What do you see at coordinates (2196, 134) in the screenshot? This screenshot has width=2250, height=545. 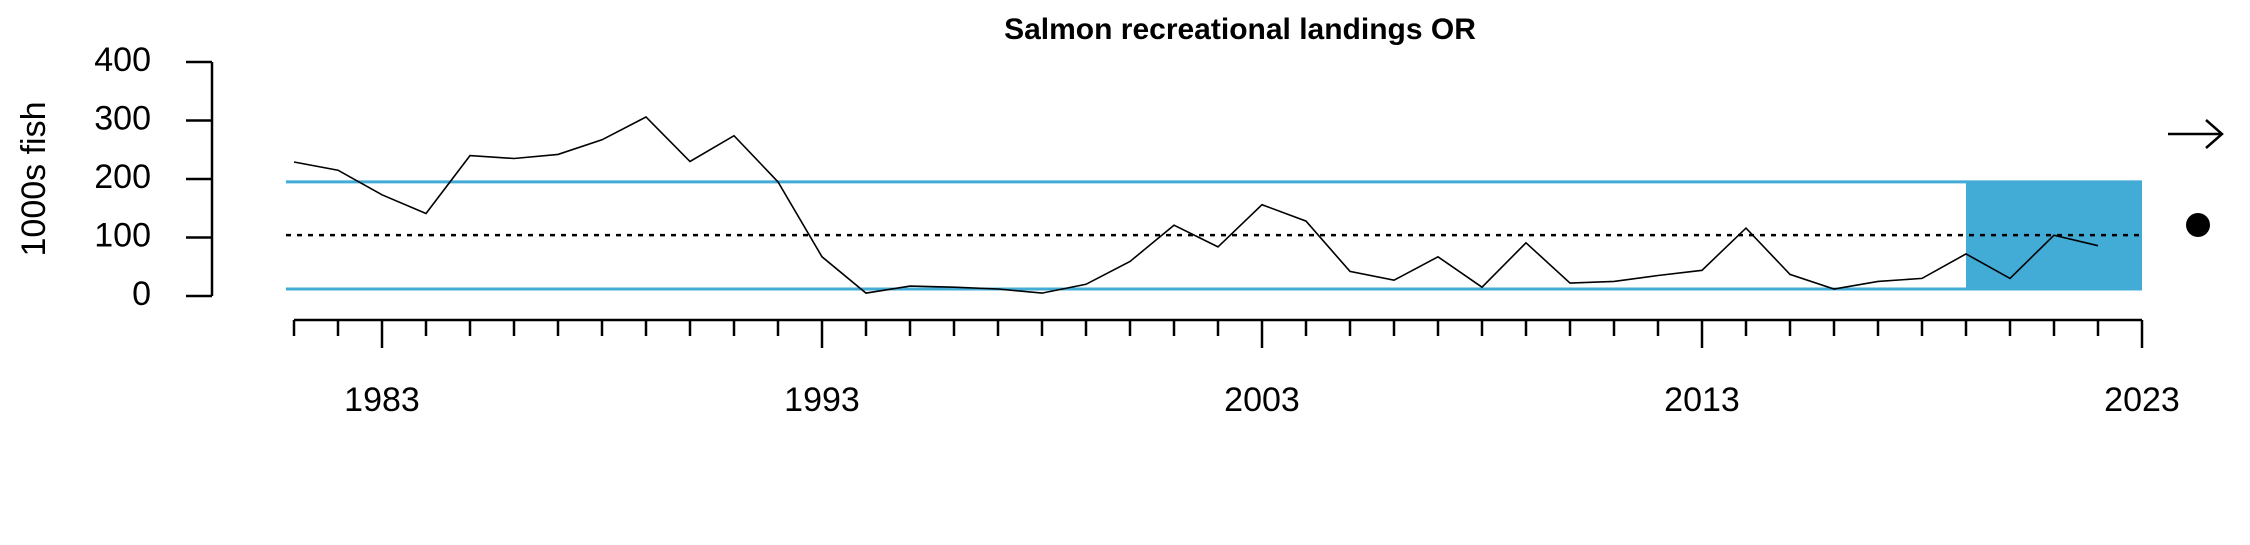 I see `trend-arrow` at bounding box center [2196, 134].